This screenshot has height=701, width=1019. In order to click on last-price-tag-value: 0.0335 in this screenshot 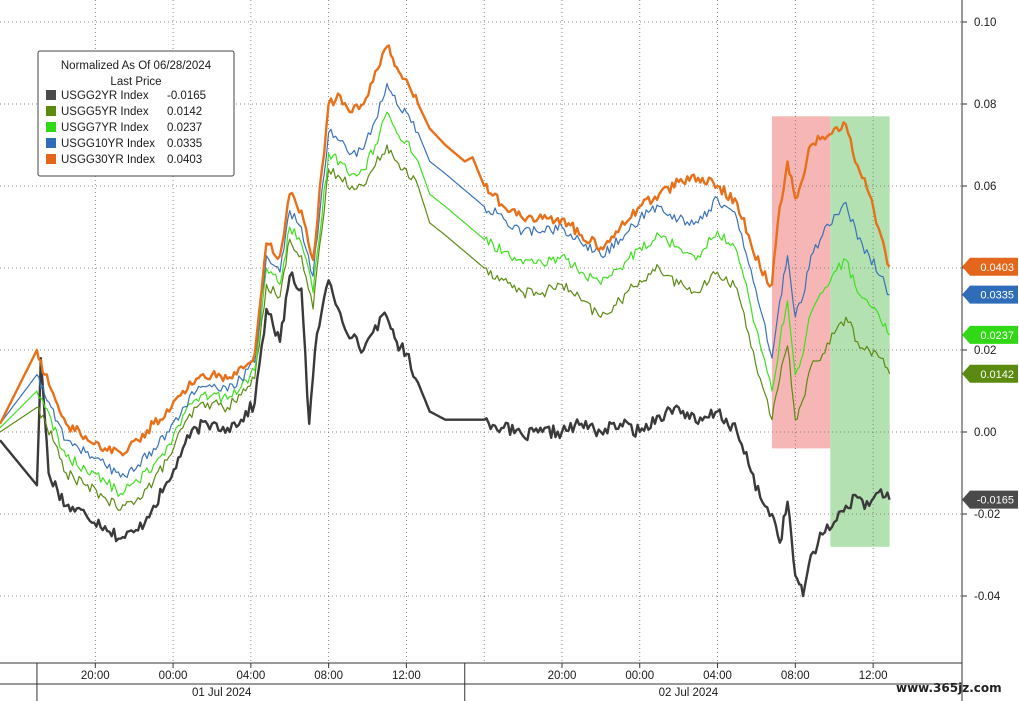, I will do `click(997, 296)`.